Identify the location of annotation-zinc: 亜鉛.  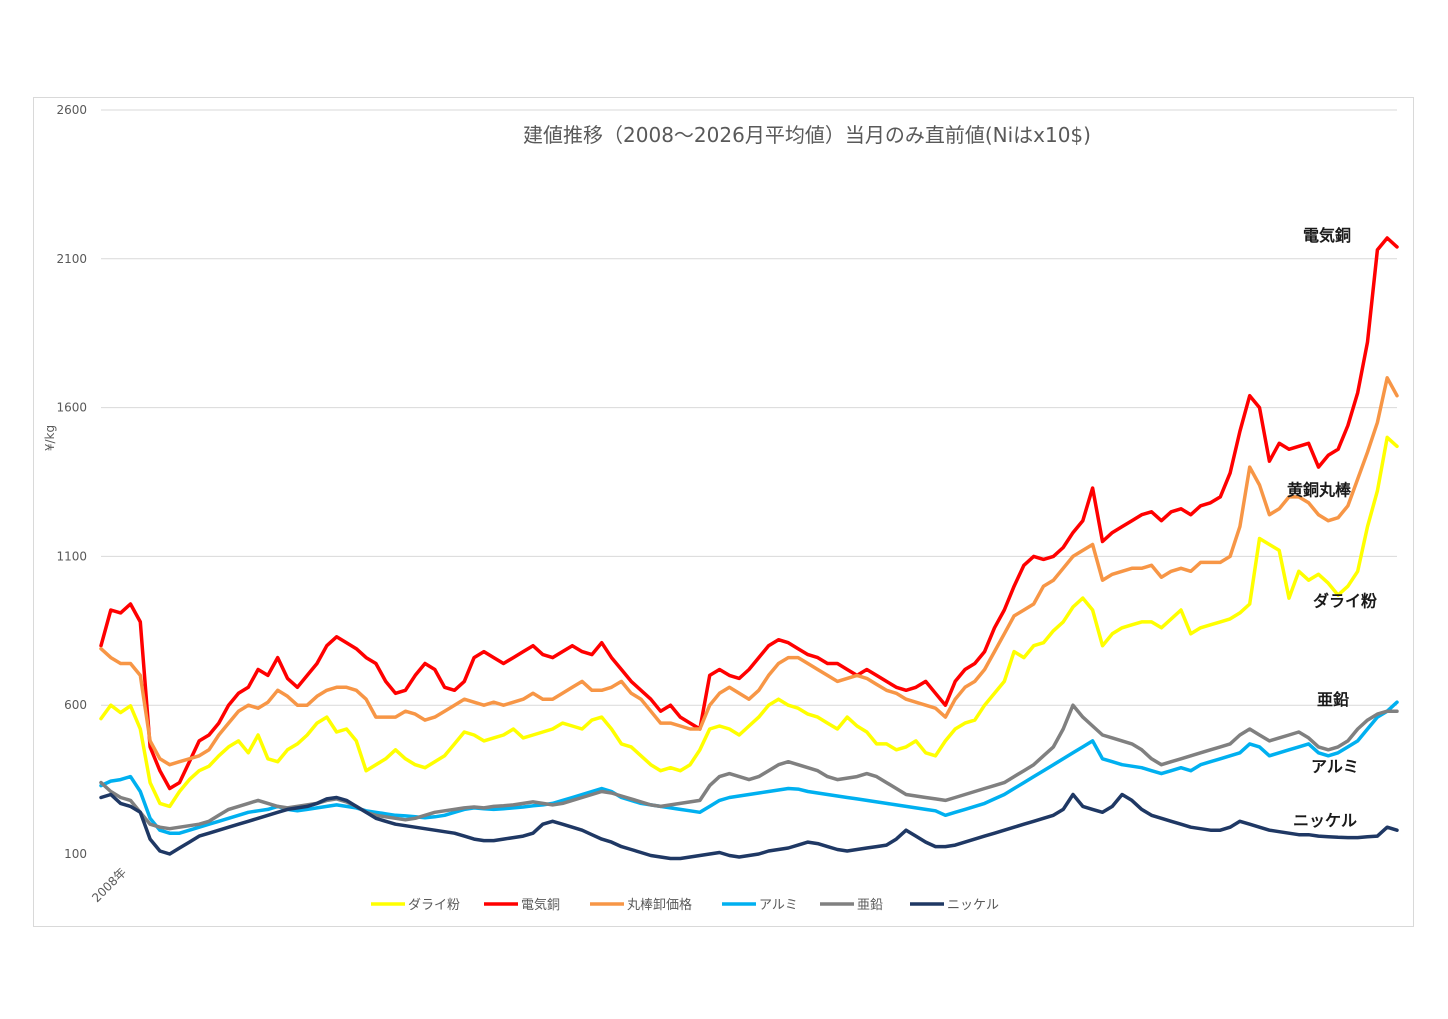
(1333, 699).